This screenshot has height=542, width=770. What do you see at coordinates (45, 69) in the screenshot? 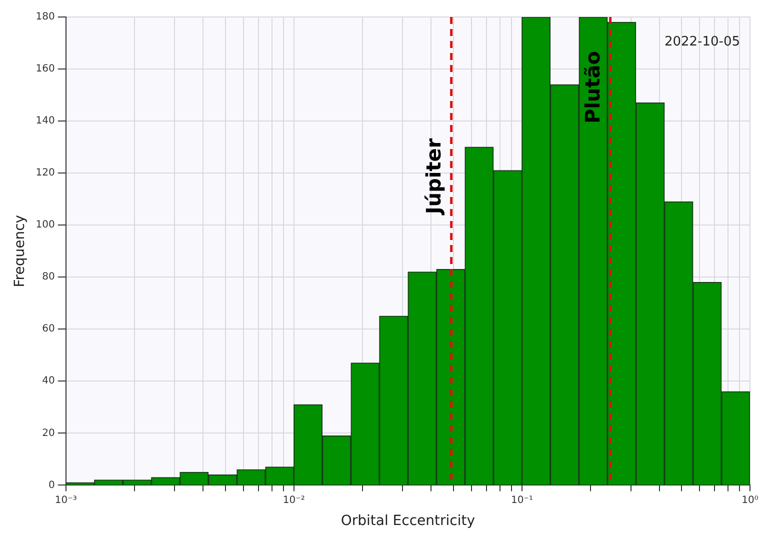
I see `y-tick-label: 160` at bounding box center [45, 69].